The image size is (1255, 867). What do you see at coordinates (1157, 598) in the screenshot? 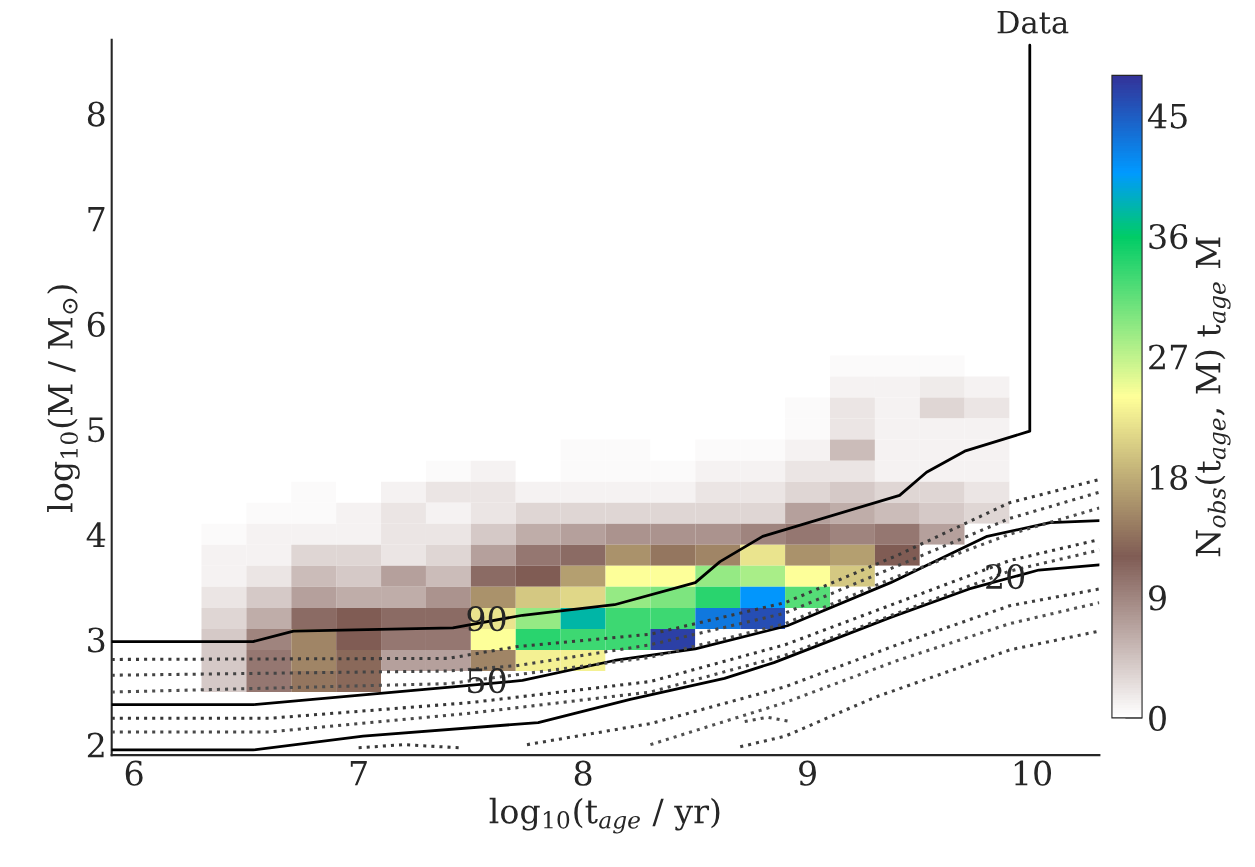
I see `color-bar-label: 9` at bounding box center [1157, 598].